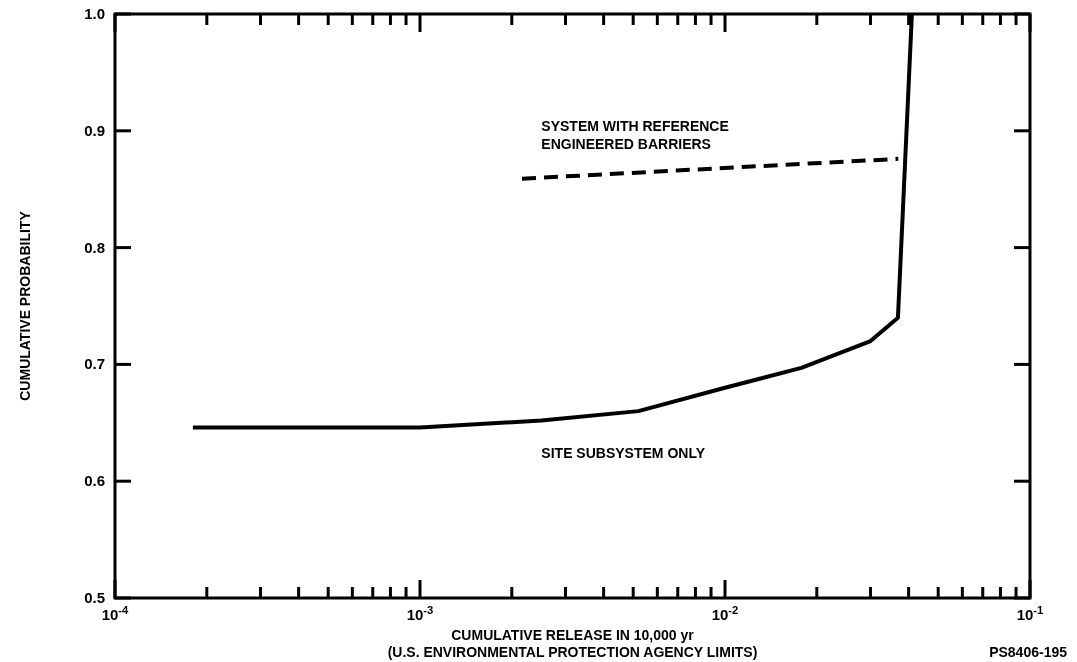 The width and height of the screenshot is (1077, 662). I want to click on x-tick-label: 10$^{-3}$, so click(420, 613).